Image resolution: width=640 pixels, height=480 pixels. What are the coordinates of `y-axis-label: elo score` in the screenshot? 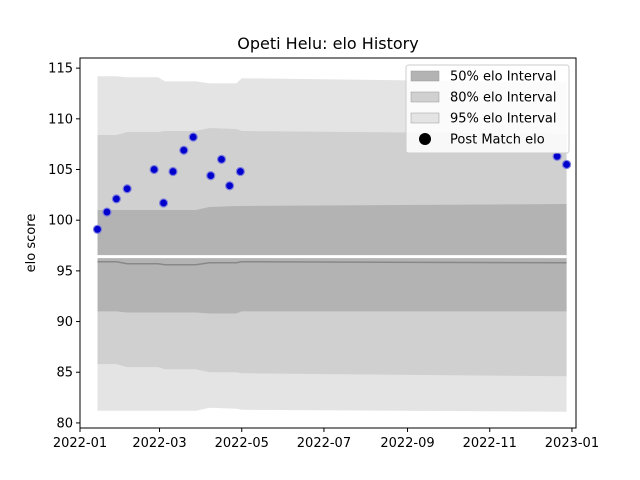 It's located at (31, 243).